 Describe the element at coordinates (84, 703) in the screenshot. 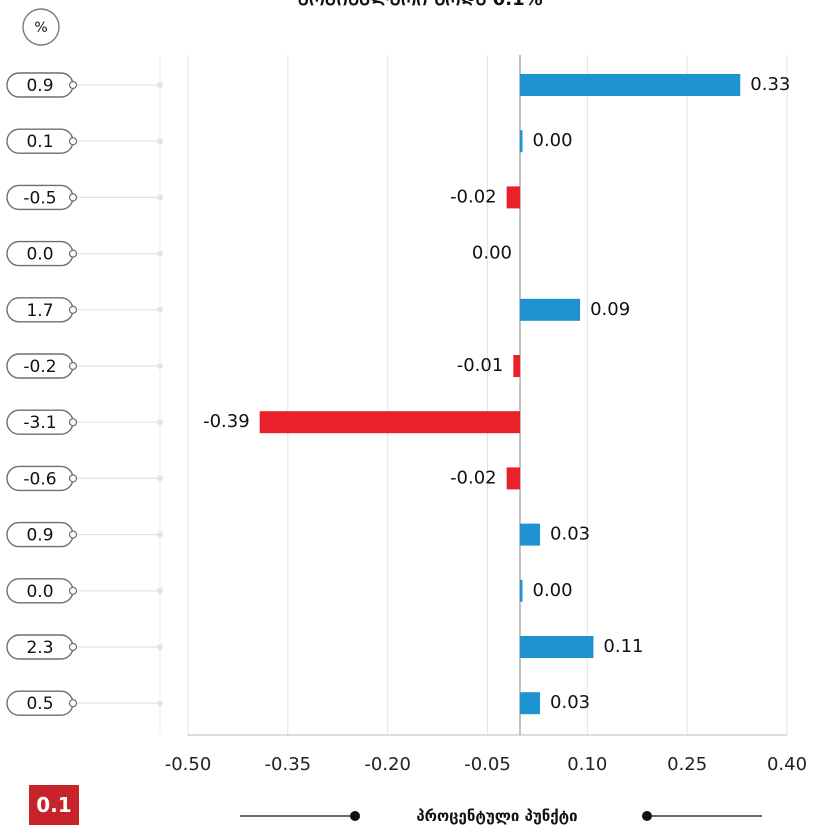

I see `left-value-pill: 0.5` at that location.